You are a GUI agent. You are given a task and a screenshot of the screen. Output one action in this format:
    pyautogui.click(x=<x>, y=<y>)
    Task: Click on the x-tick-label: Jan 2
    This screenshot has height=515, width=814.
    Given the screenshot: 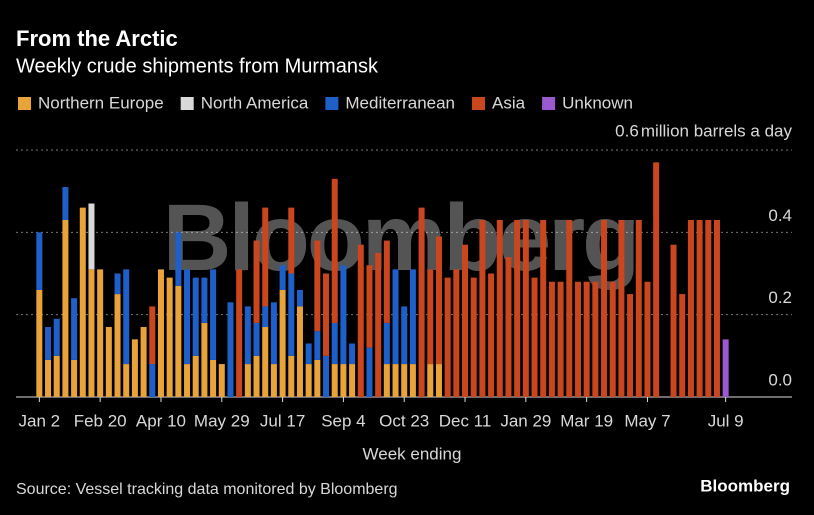 What is the action you would take?
    pyautogui.click(x=40, y=420)
    